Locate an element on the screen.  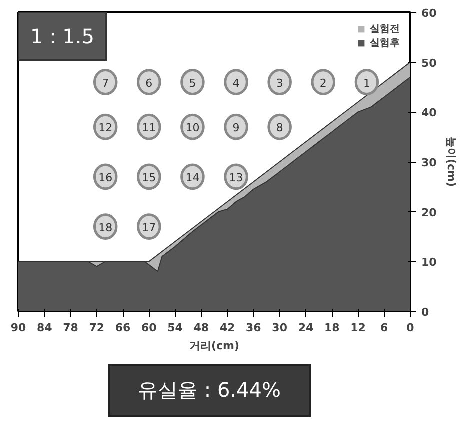
annotation: 3 is located at coordinates (280, 83).